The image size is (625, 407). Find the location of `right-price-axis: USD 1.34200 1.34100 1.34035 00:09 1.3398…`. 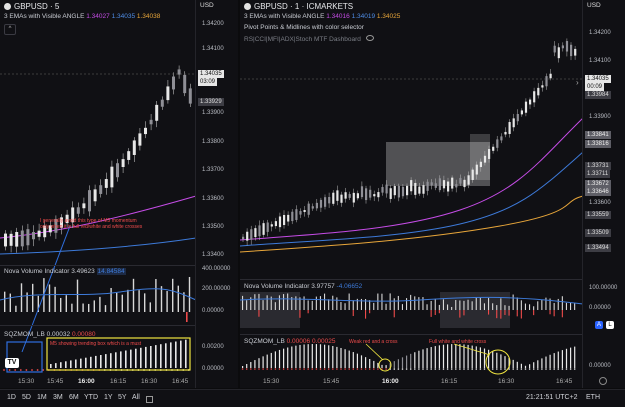

right-price-axis: USD 1.34200 1.34100 1.34035 00:09 1.3398… is located at coordinates (603, 194).